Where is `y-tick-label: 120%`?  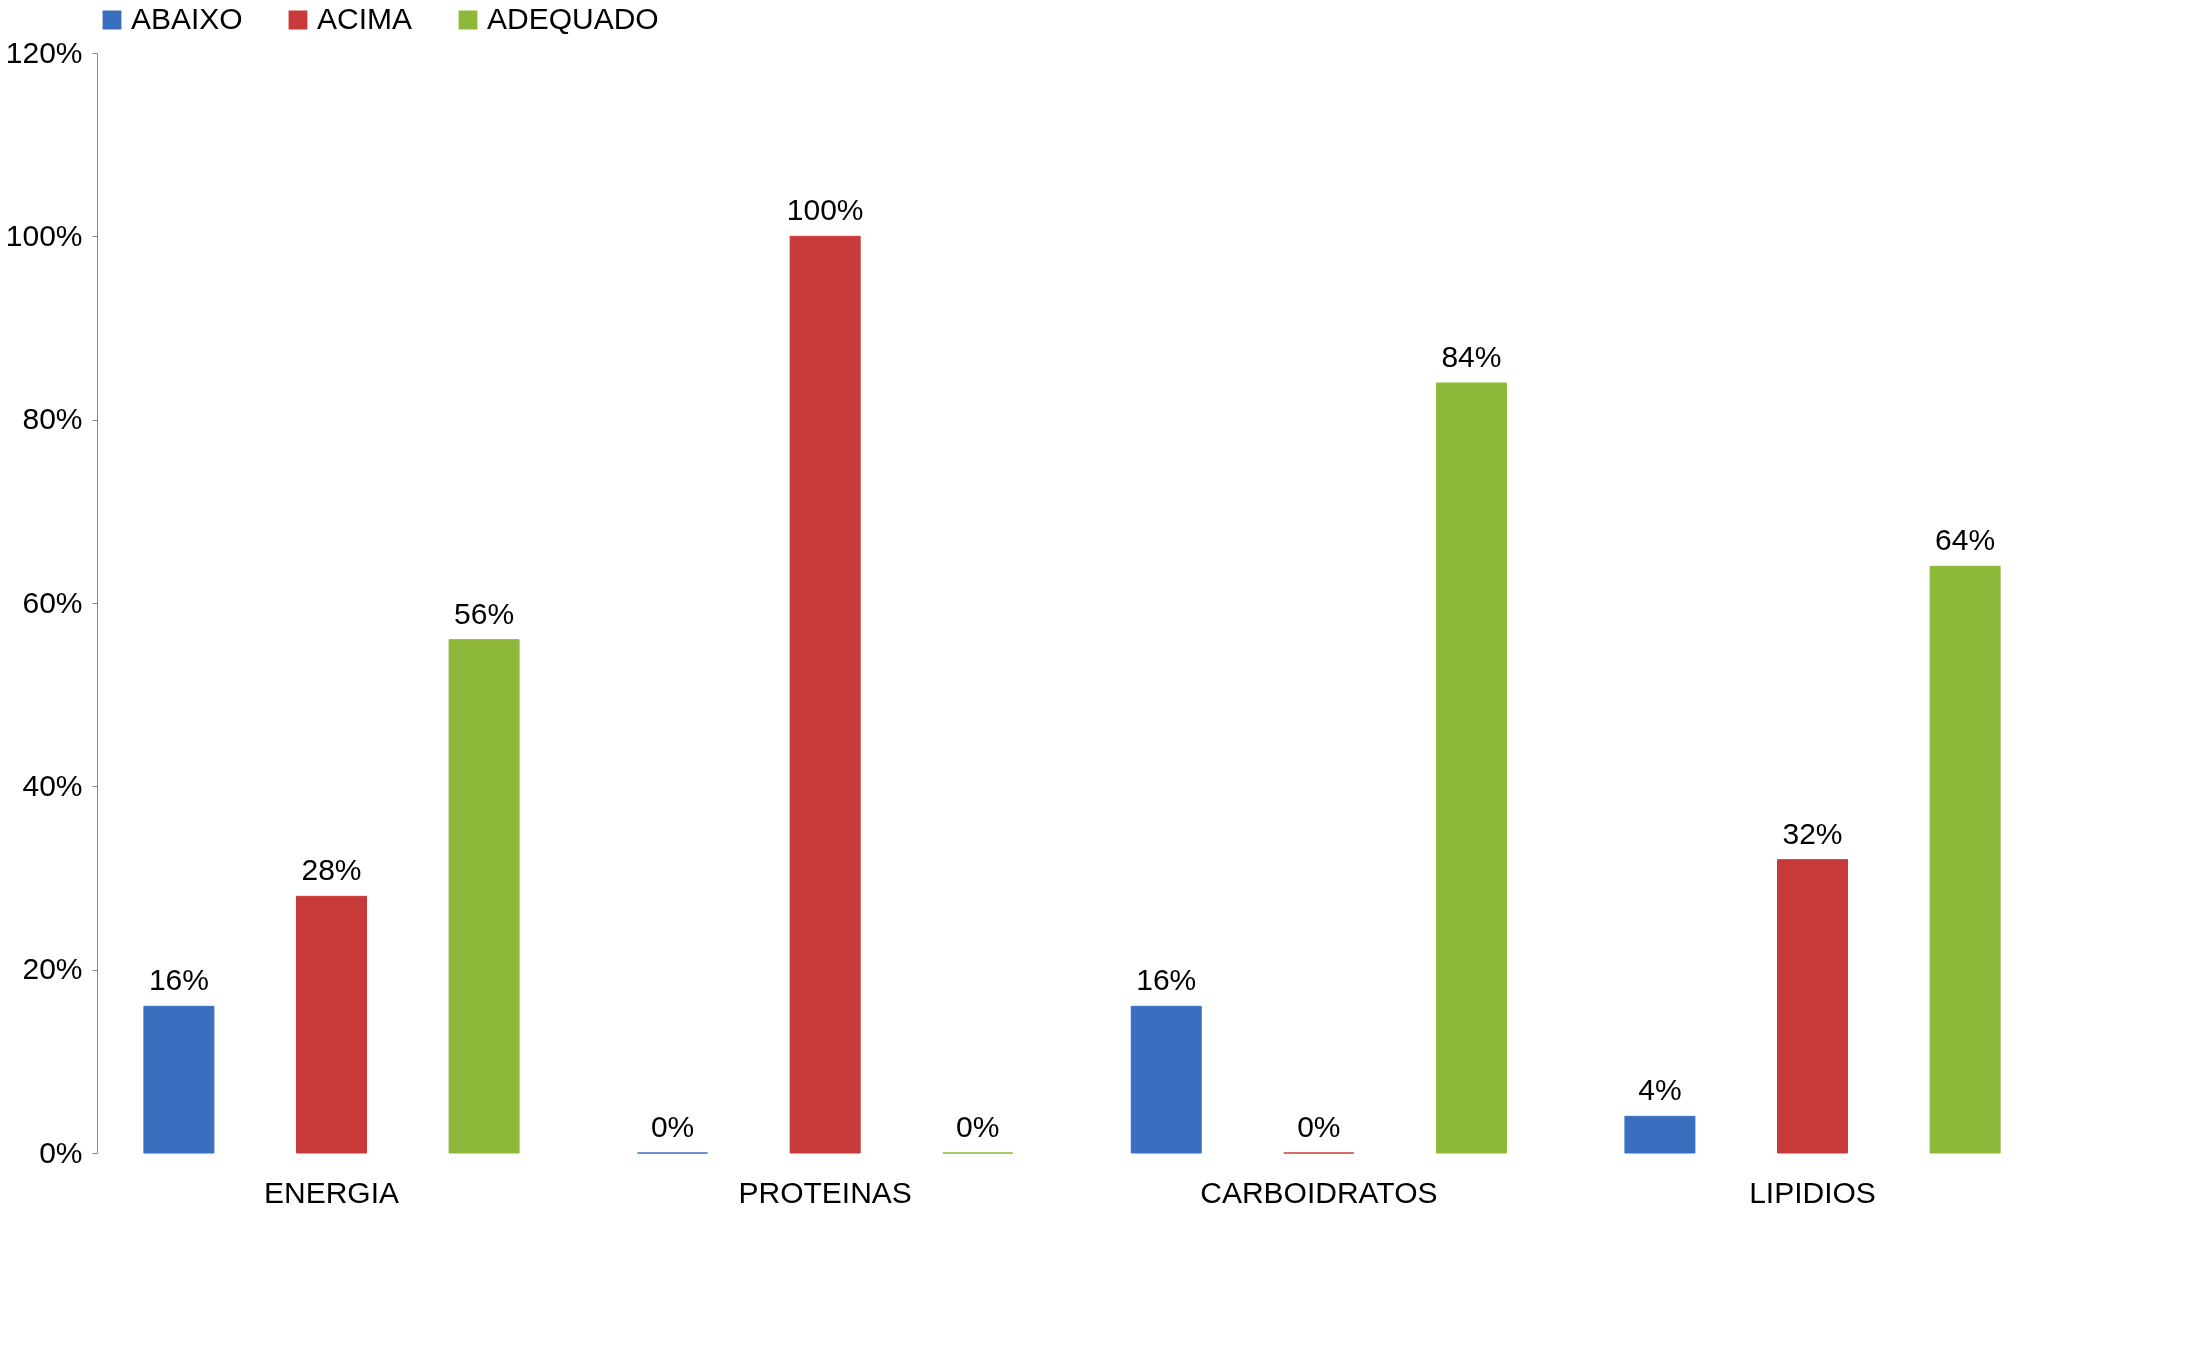
y-tick-label: 120% is located at coordinates (44, 52).